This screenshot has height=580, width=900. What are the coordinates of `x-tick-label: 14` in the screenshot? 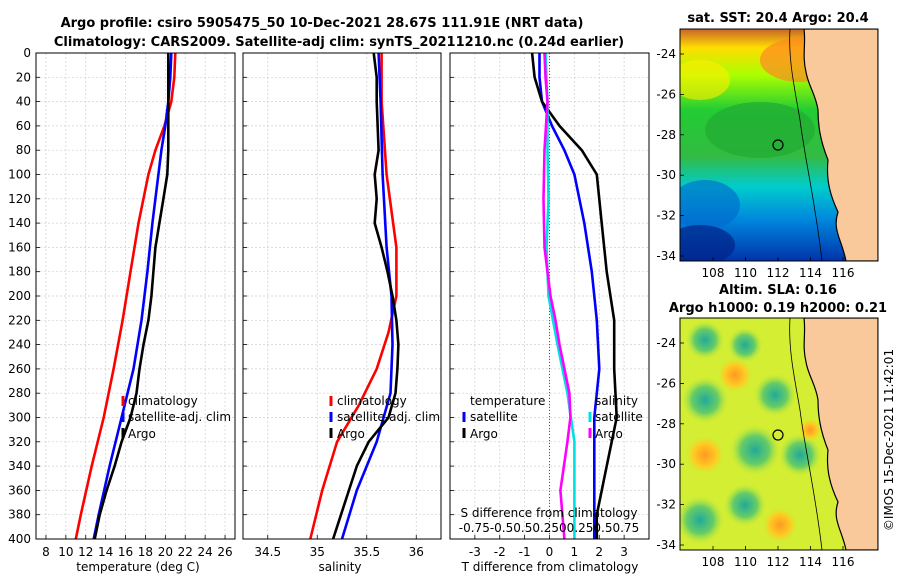 It's located at (105, 552).